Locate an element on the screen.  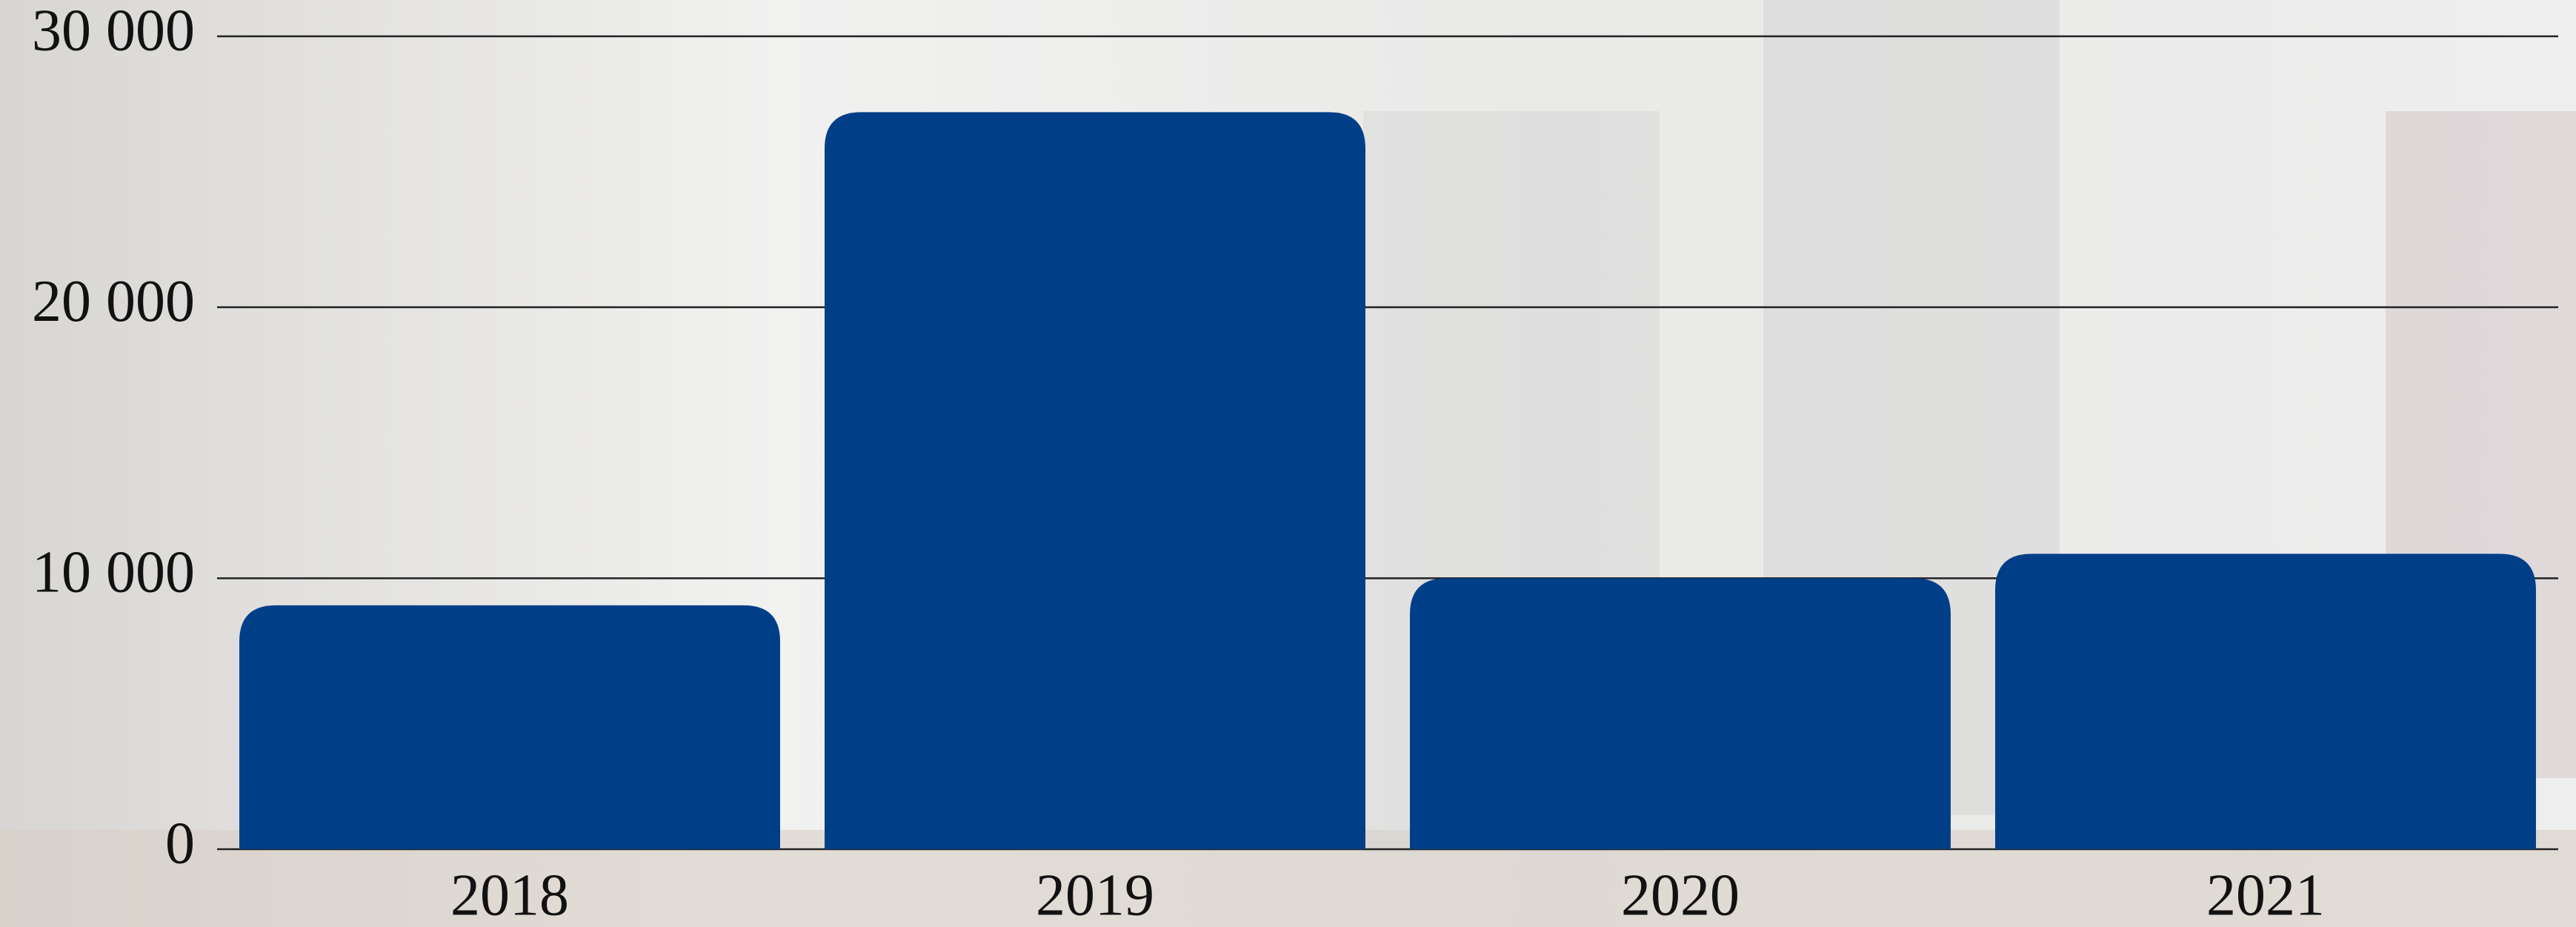
y-tick-label: 0 is located at coordinates (180, 843).